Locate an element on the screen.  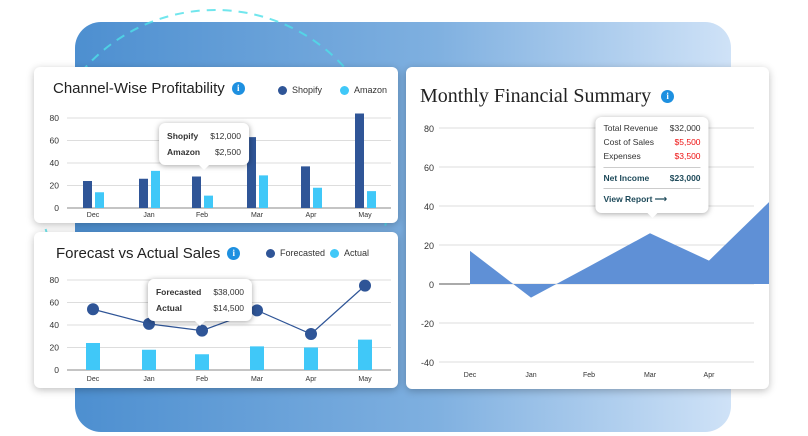
panel-header: Channel-Wise Profitability i is located at coordinates (149, 88).